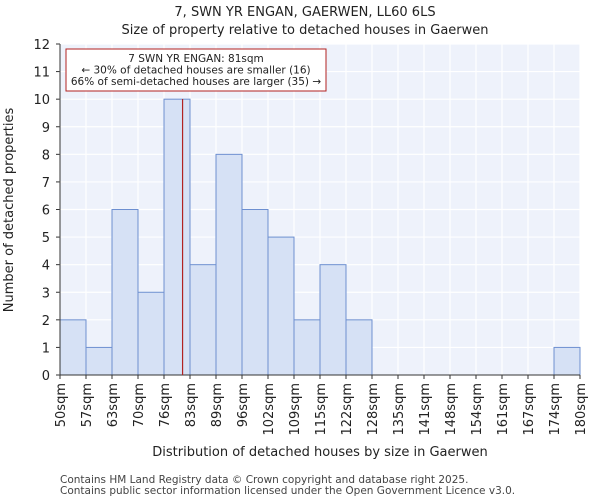  What do you see at coordinates (295, 409) in the screenshot?
I see `x-tick-label: 109sqm` at bounding box center [295, 409].